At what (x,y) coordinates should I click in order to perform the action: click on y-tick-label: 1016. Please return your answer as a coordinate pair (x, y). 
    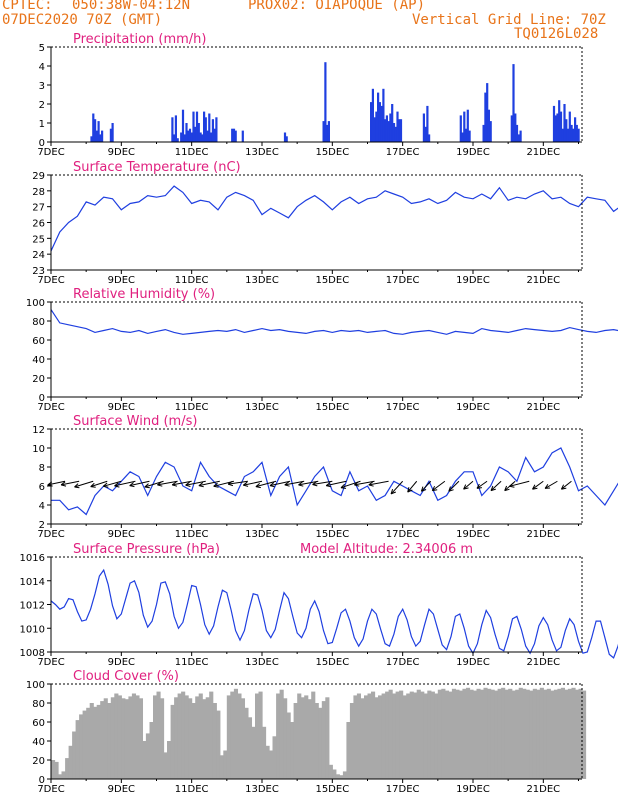
    Looking at the image, I should click on (32, 558).